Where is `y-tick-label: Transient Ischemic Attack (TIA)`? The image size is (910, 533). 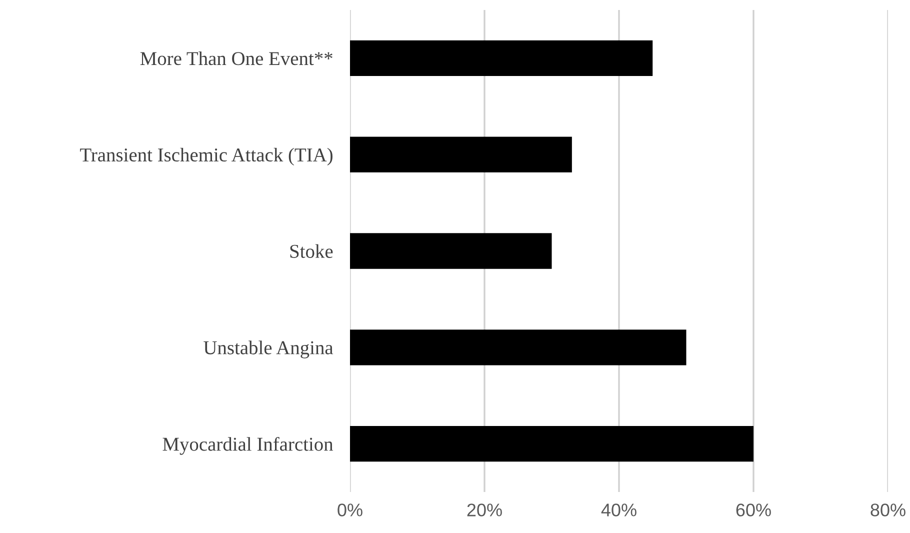 y-tick-label: Transient Ischemic Attack (TIA) is located at coordinates (206, 157).